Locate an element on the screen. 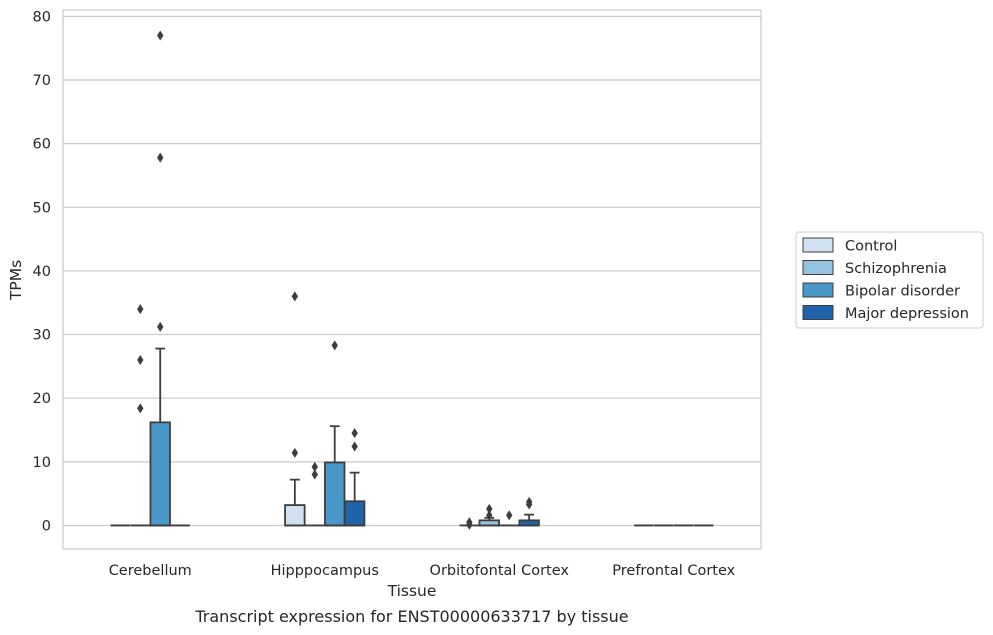 The width and height of the screenshot is (993, 635). legend-frame is located at coordinates (889, 280).